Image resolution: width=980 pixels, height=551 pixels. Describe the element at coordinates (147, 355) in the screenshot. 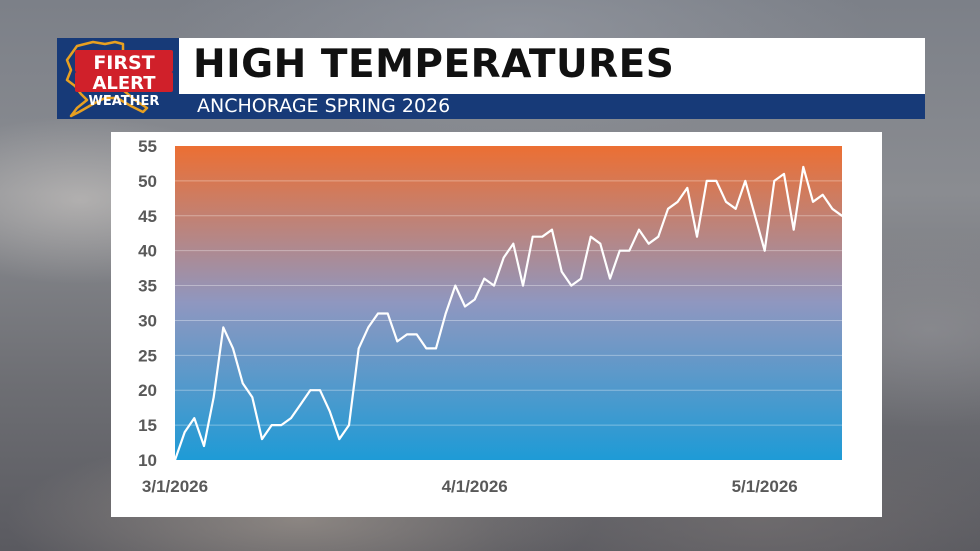

I see `y-tick-label: 25` at that location.